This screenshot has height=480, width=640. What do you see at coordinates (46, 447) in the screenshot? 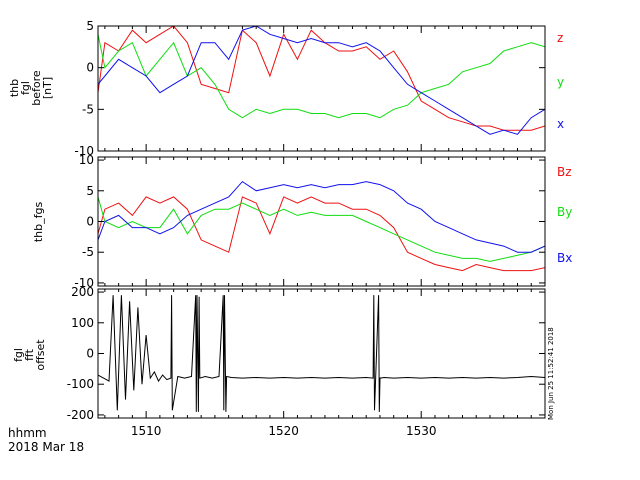
I see `footer-date: 2018 Mar 18` at bounding box center [46, 447].